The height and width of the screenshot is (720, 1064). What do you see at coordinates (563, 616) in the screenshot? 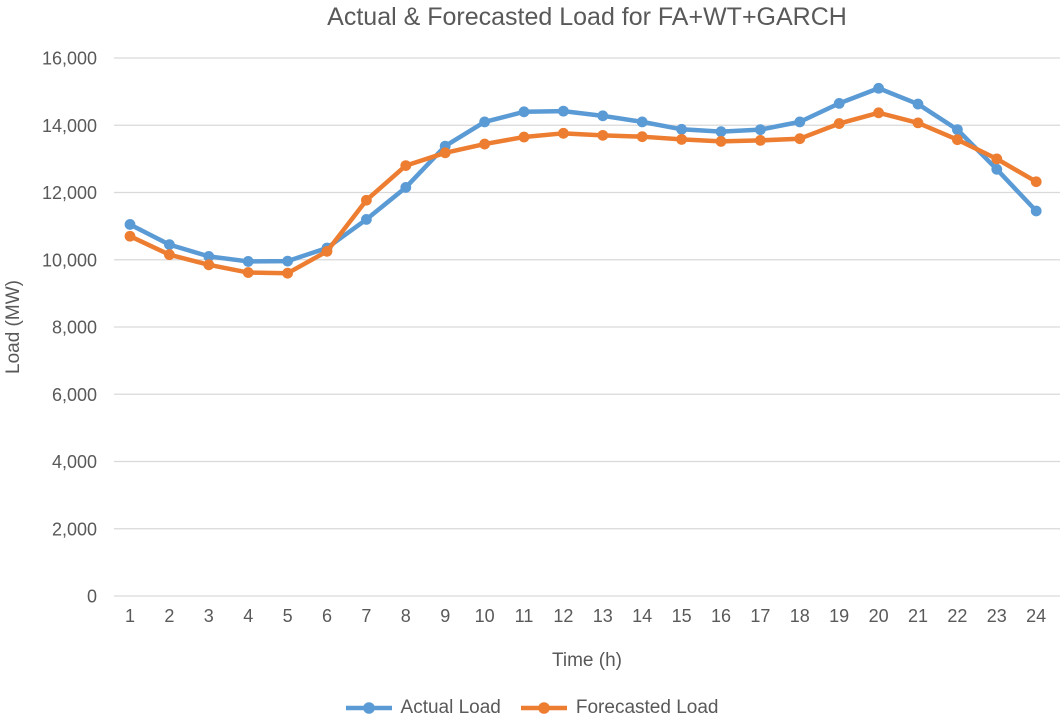
I see `x-tick-label: 12` at bounding box center [563, 616].